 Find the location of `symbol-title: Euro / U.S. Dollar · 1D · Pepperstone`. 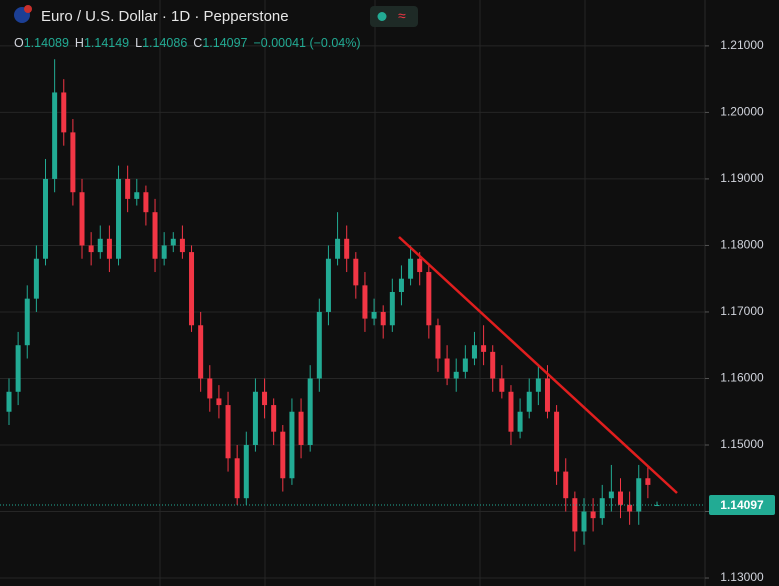

symbol-title: Euro / U.S. Dollar · 1D · Pepperstone is located at coordinates (165, 16).